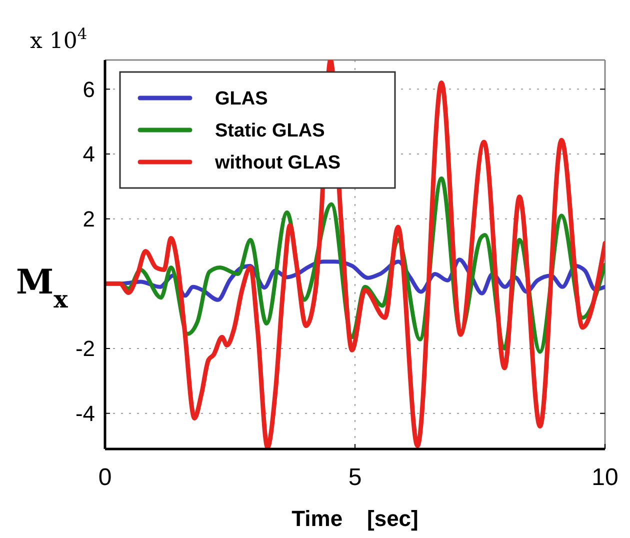  What do you see at coordinates (42, 288) in the screenshot?
I see `y-axis-title: M$_{x}$` at bounding box center [42, 288].